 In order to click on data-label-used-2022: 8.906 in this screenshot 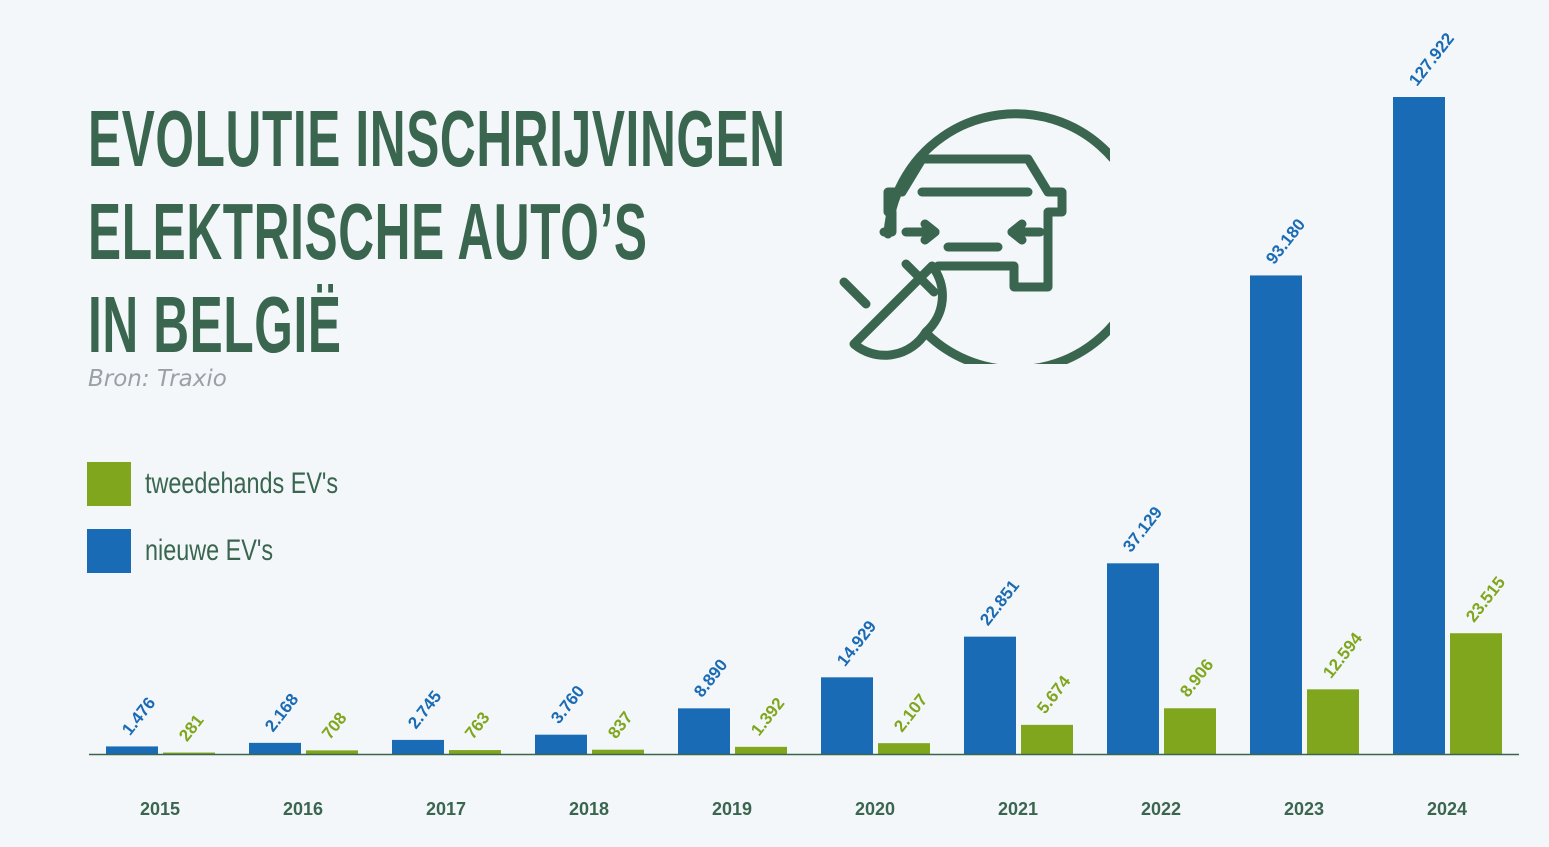, I will do `click(1196, 677)`.